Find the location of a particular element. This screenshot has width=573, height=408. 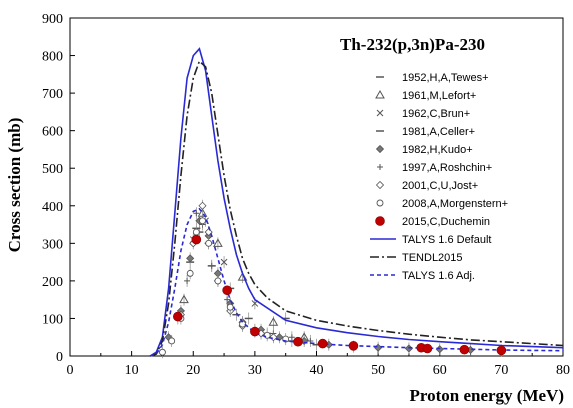

y-axis-ticks: 0 100 200 300 400 500 600 700 800 900 is located at coordinates (58, 188).